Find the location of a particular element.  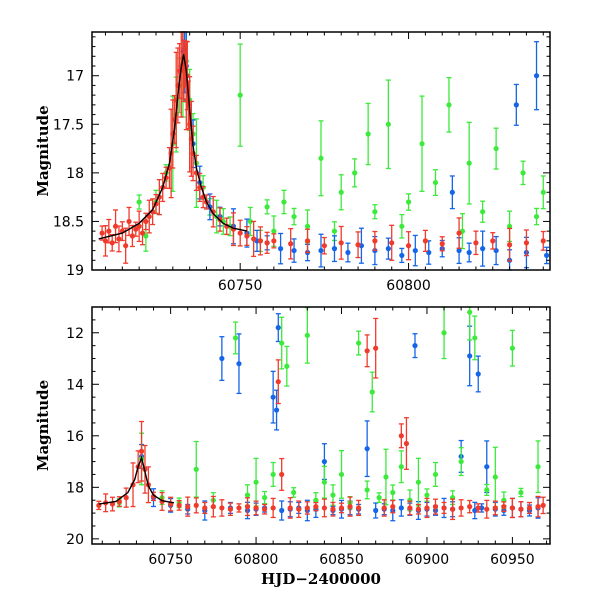

top-y-tick-label: 17 is located at coordinates (75, 77).